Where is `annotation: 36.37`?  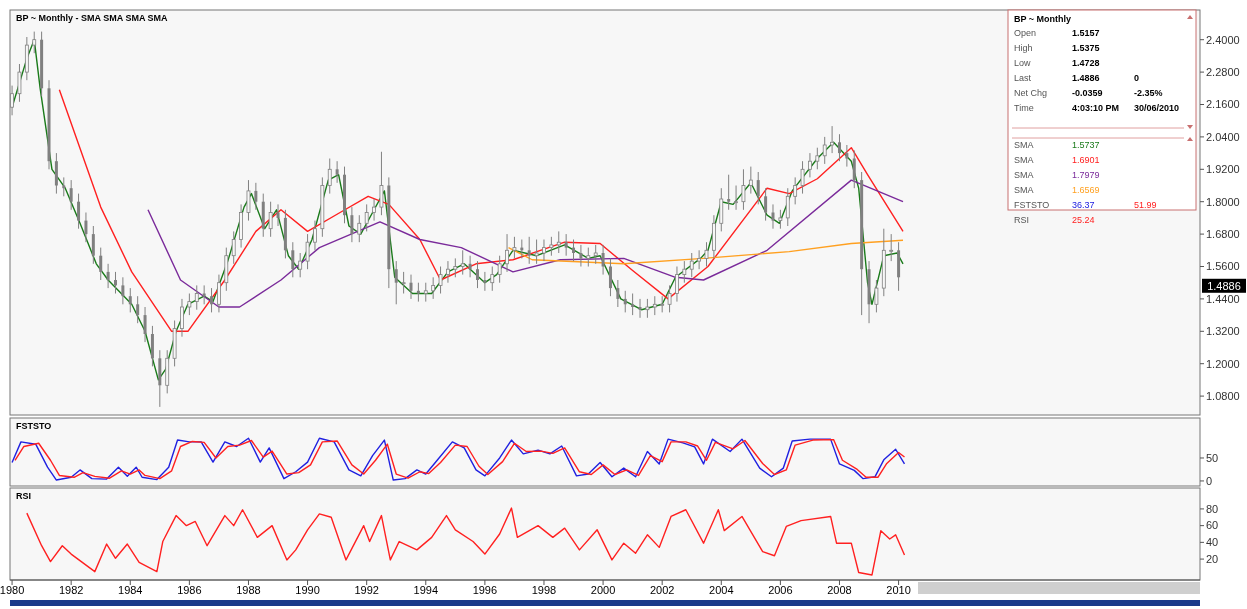
annotation: 36.37 is located at coordinates (1083, 205).